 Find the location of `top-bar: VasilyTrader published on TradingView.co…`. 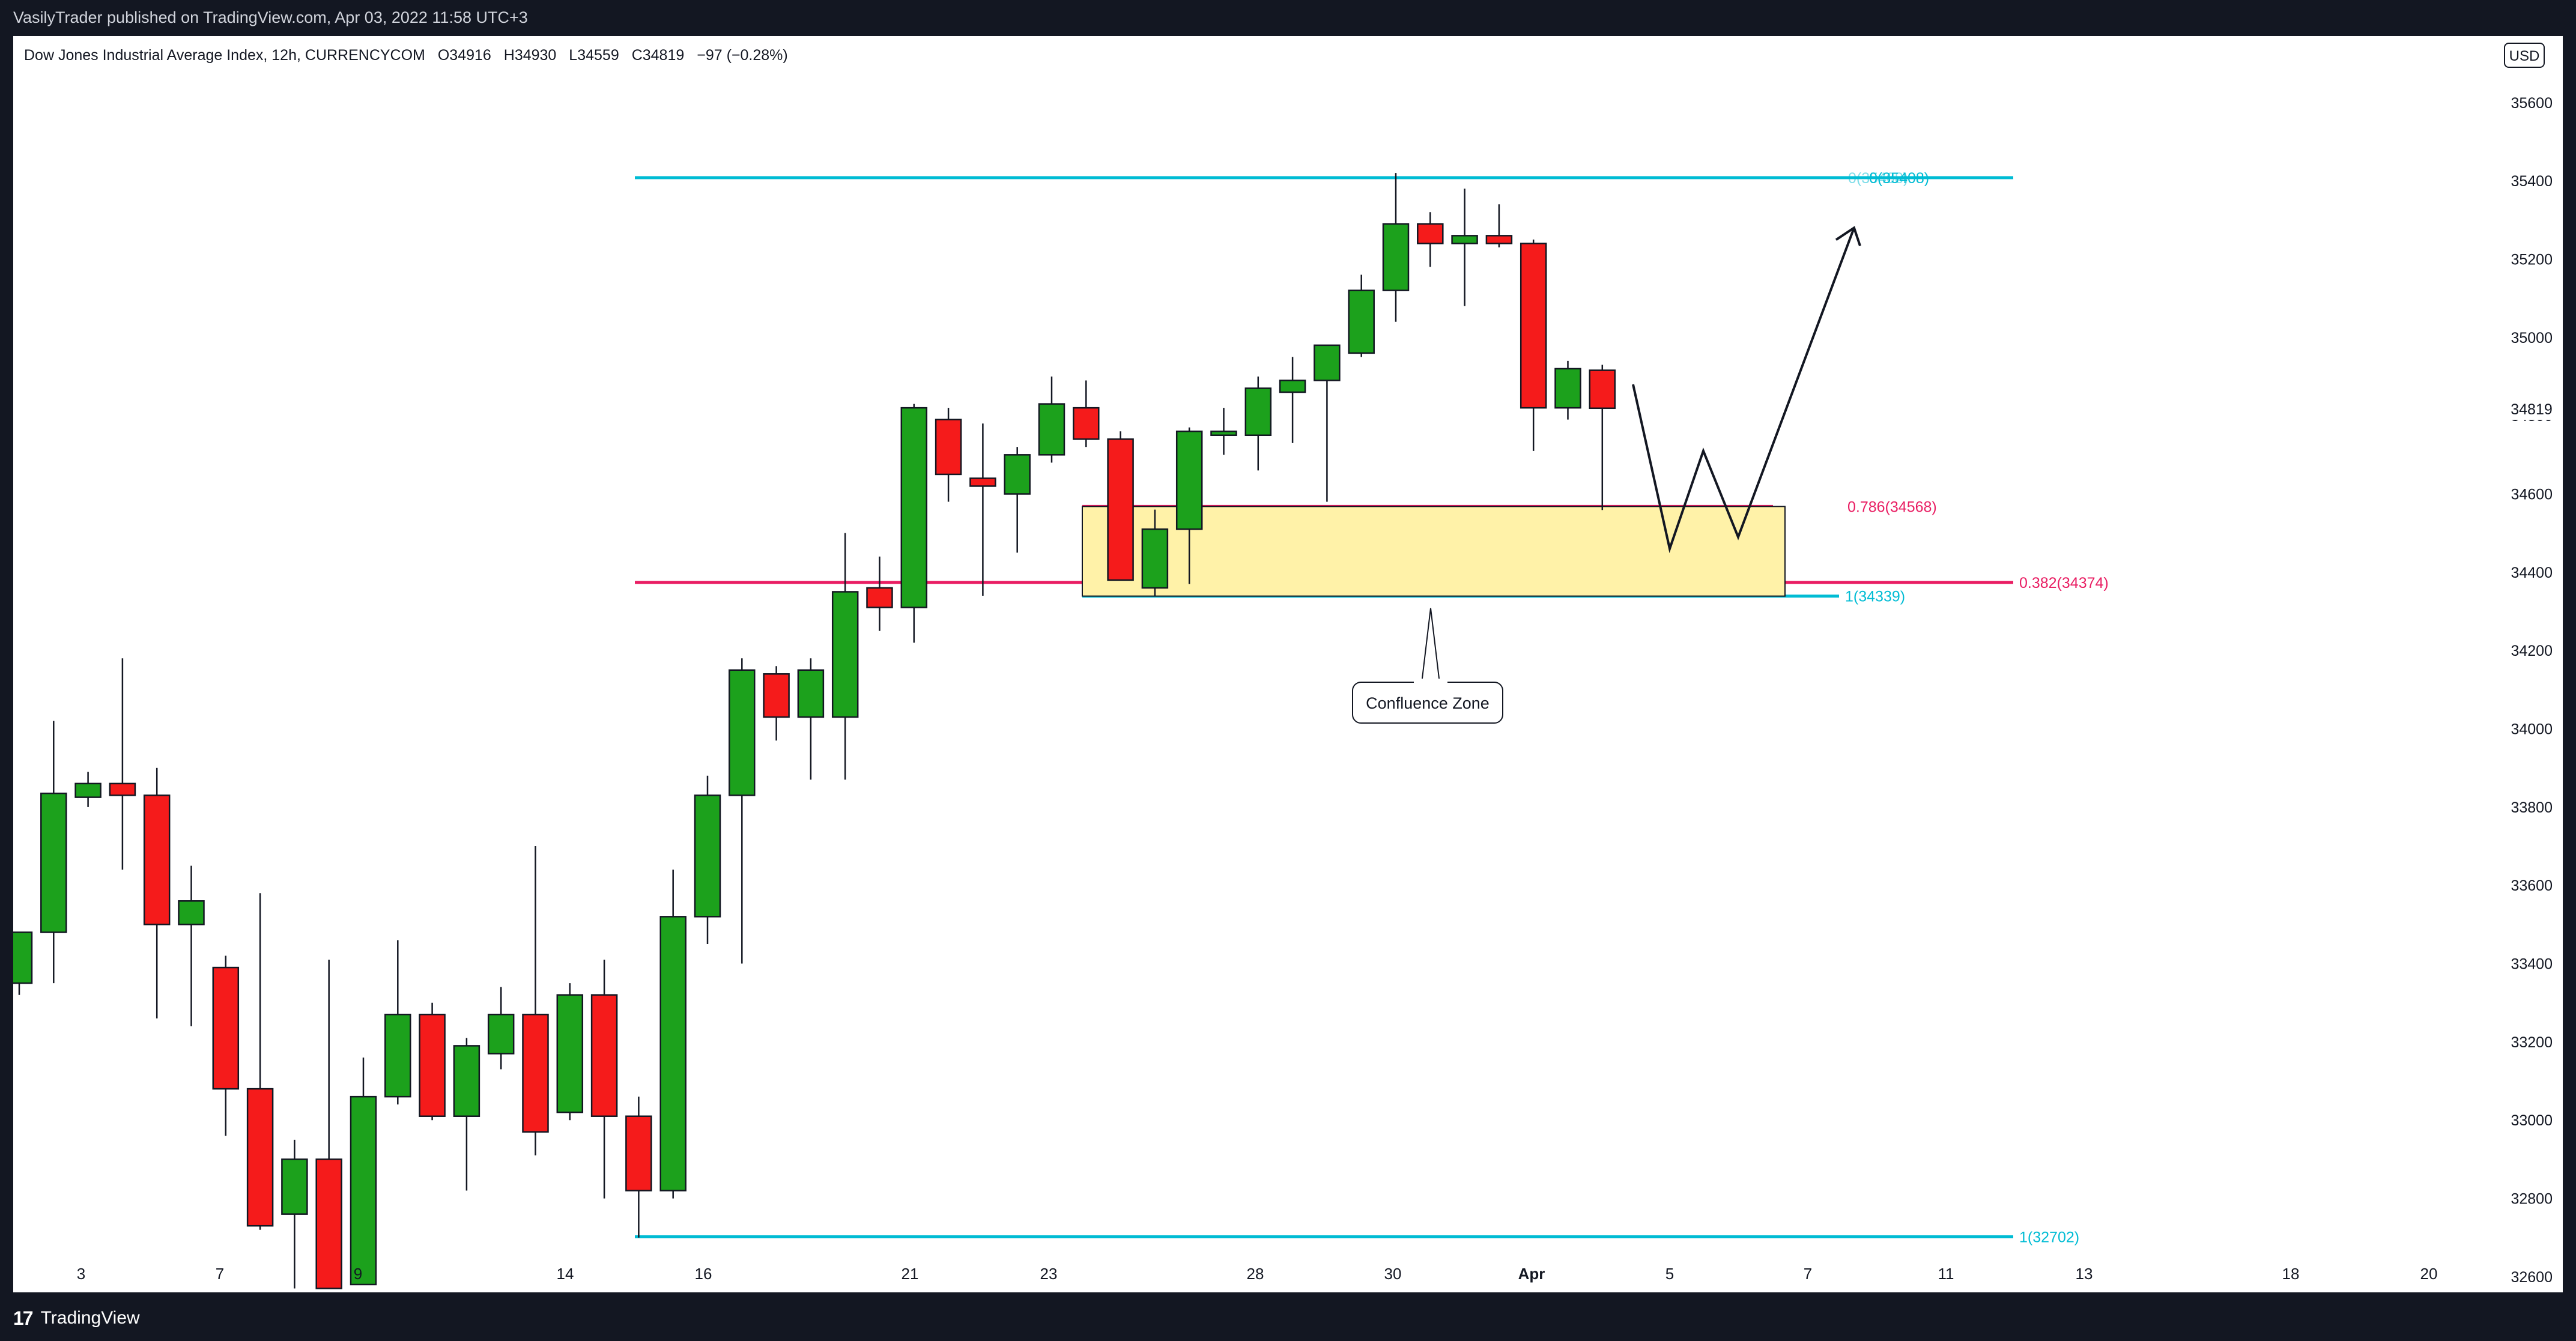

top-bar: VasilyTrader published on TradingView.co… is located at coordinates (1288, 18).